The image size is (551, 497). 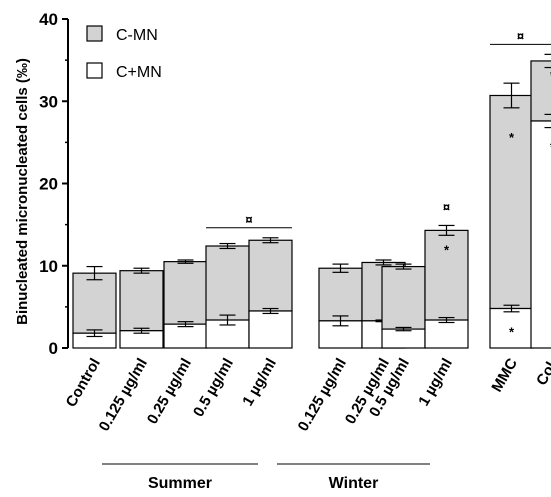 I want to click on y-tick-label: 30, so click(x=48, y=101).